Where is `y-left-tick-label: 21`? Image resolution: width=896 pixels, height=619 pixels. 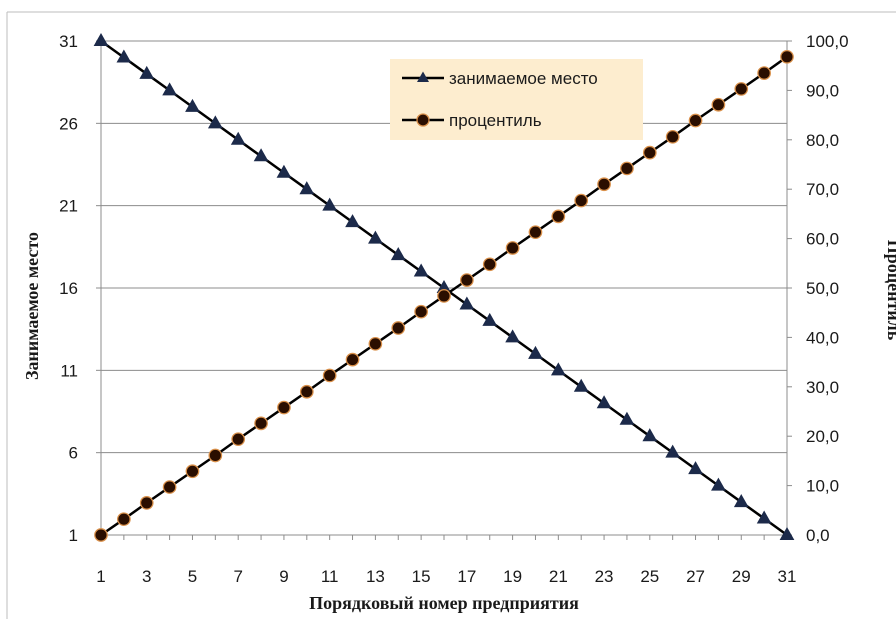 y-left-tick-label: 21 is located at coordinates (68, 206).